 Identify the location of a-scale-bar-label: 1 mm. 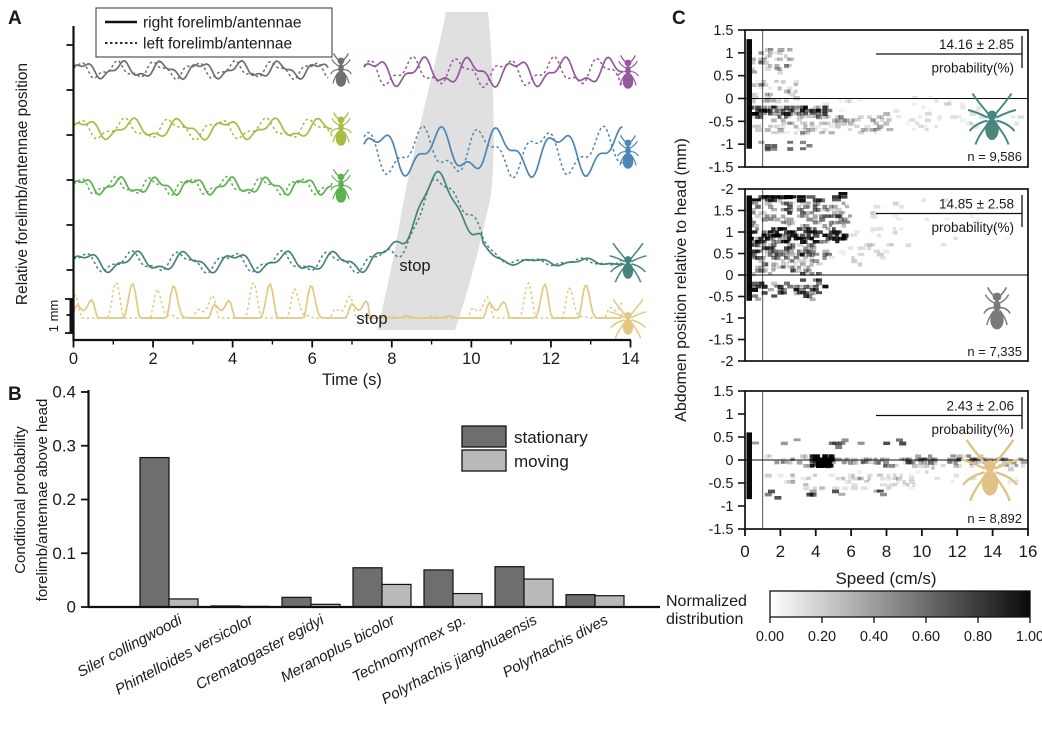
(53, 316).